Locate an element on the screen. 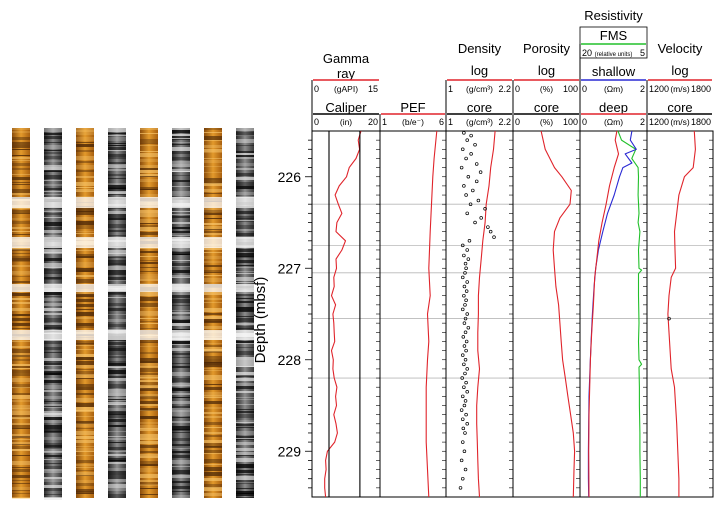 The image size is (723, 509). series-line-gamma-ray is located at coordinates (343, 314).